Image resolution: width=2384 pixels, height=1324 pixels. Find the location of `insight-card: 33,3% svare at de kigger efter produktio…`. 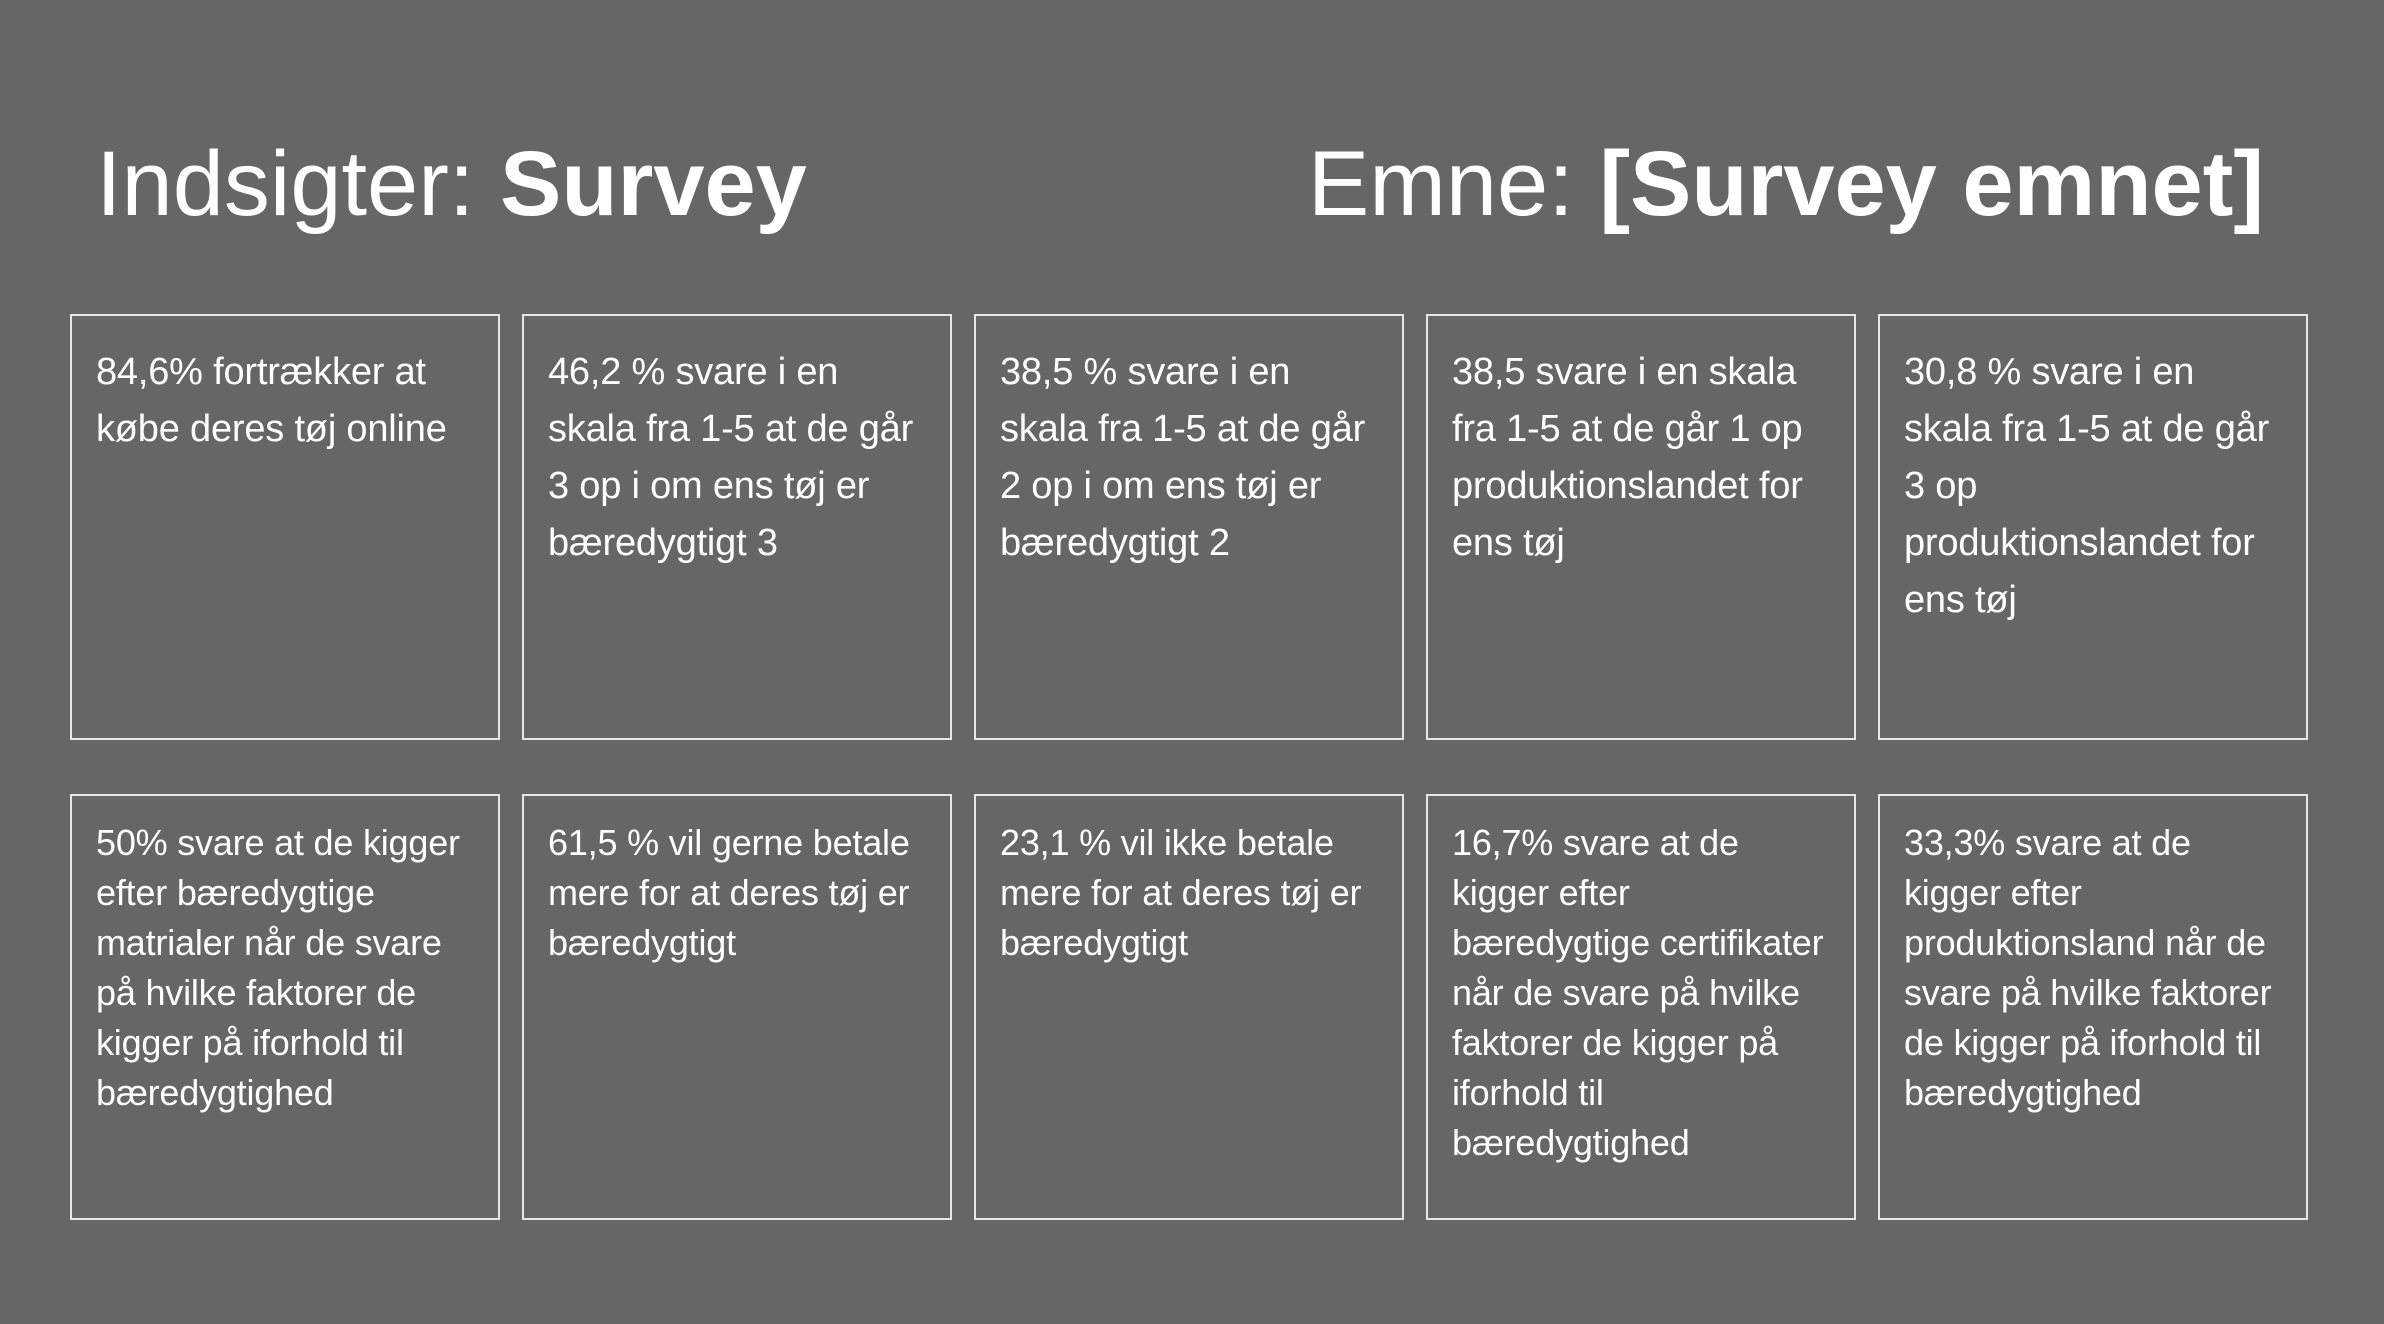

insight-card: 33,3% svare at de kigger efter produktio… is located at coordinates (2093, 1007).